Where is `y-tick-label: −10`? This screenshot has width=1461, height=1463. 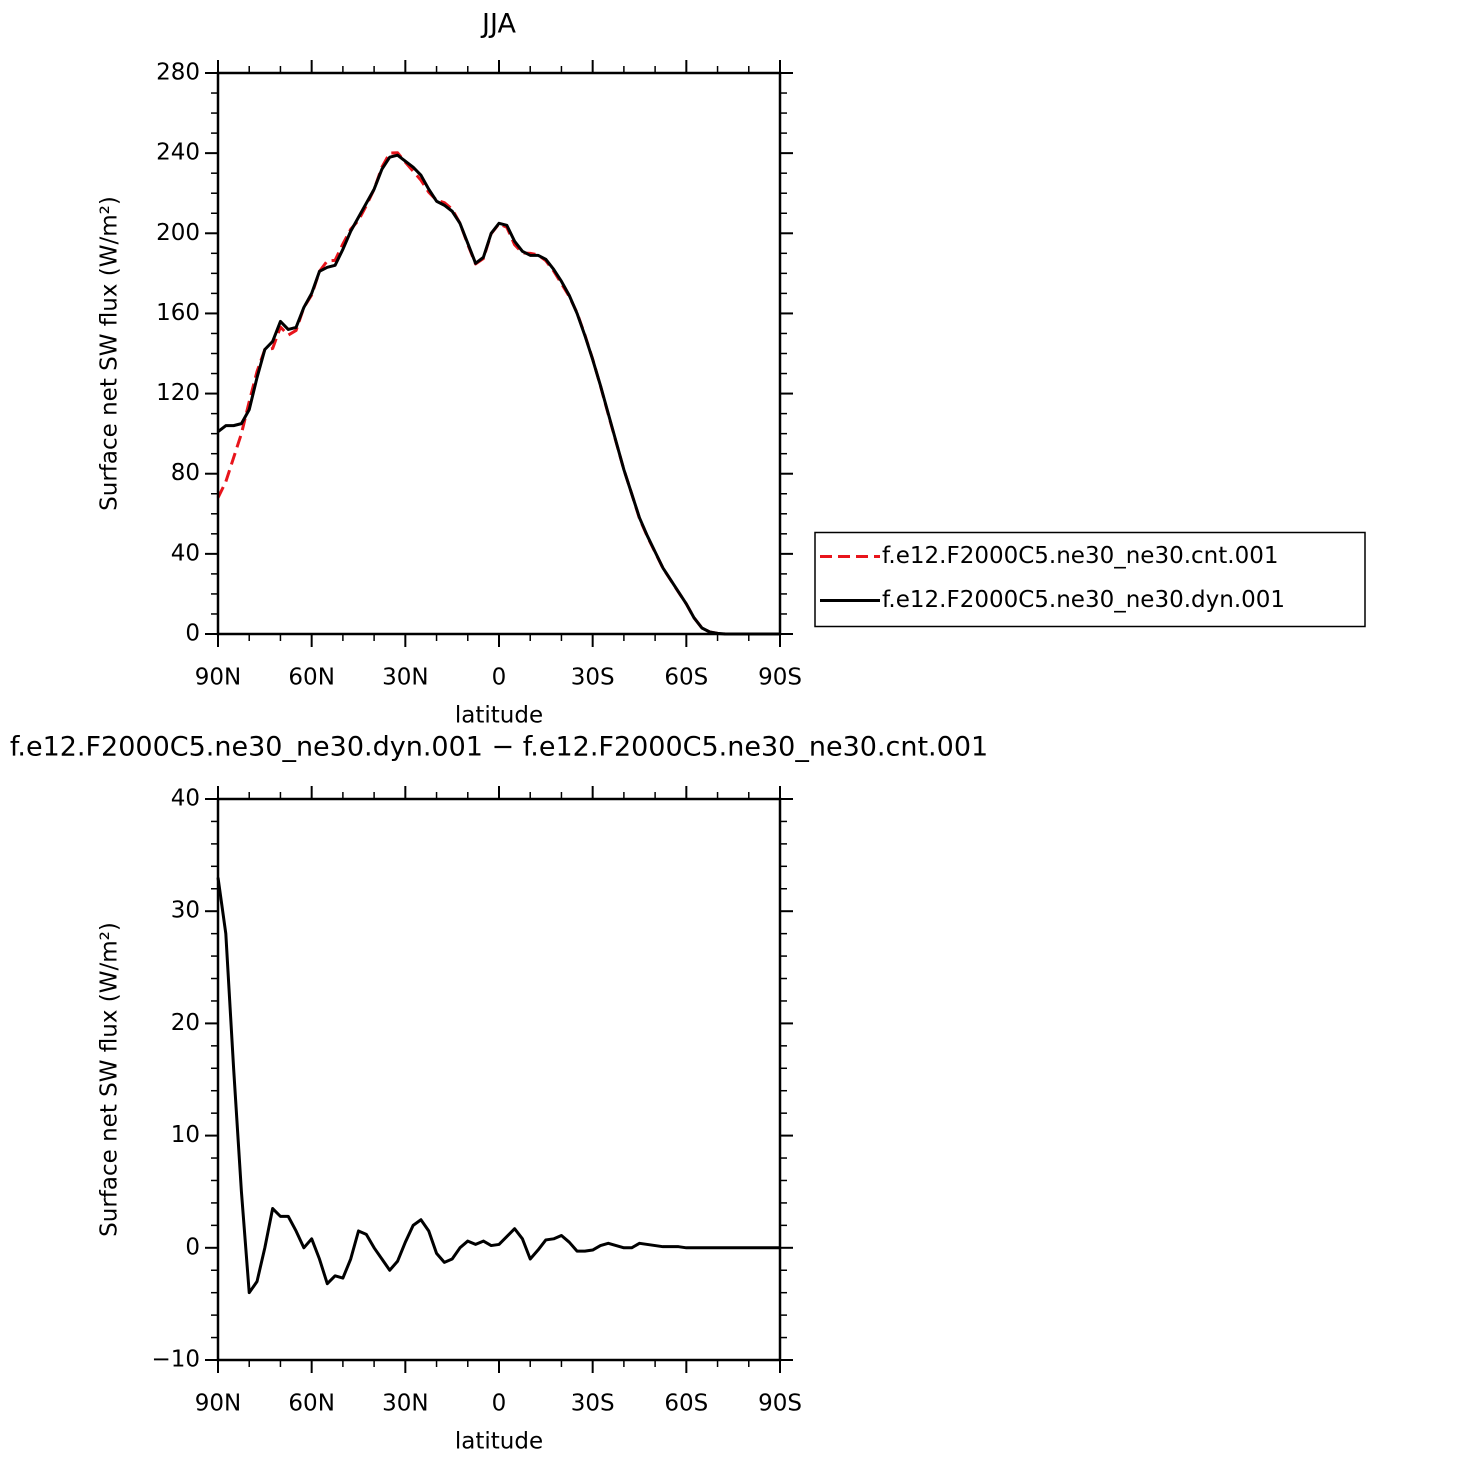
y-tick-label: −10 is located at coordinates (175, 1360).